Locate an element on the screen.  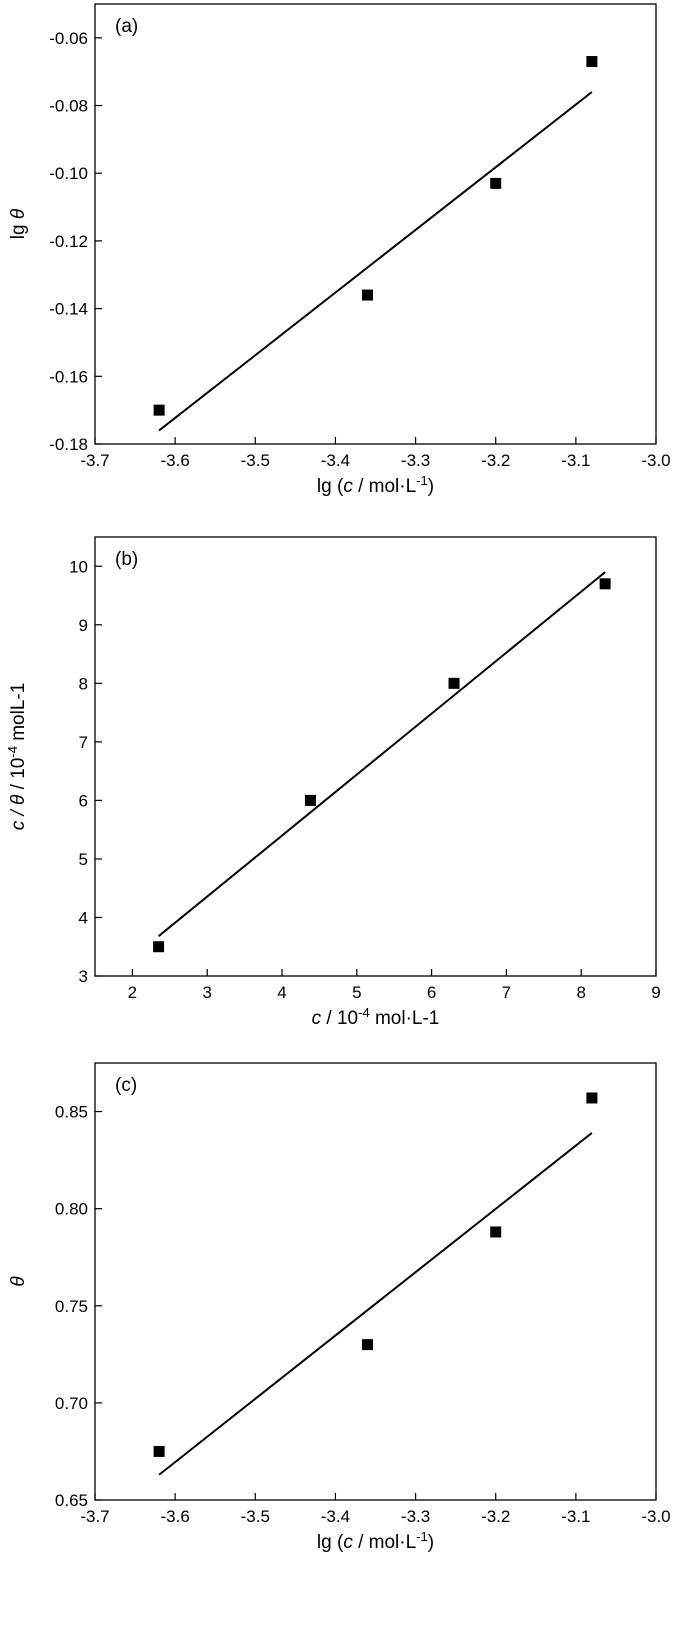
panel-label: (a) is located at coordinates (126, 26).